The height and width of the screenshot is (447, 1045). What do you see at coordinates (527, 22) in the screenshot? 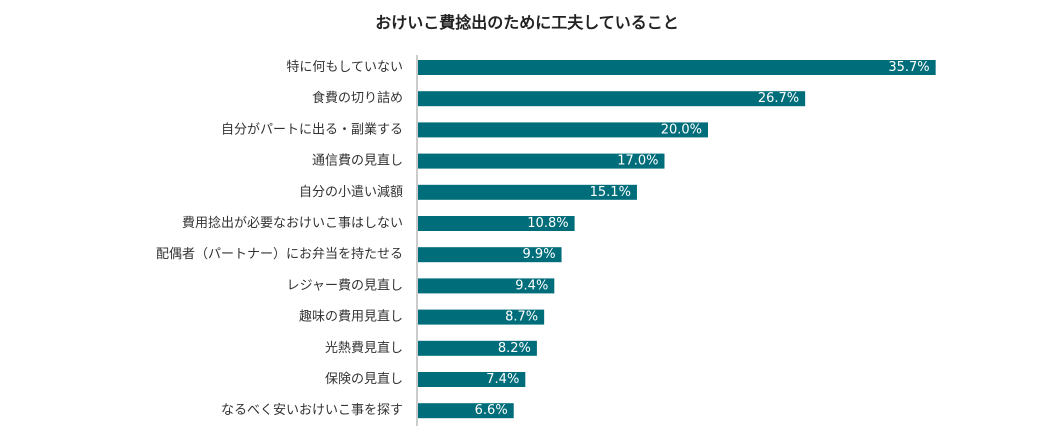
I see `chart-title: おけいこ費捻出のために工夫していること` at bounding box center [527, 22].